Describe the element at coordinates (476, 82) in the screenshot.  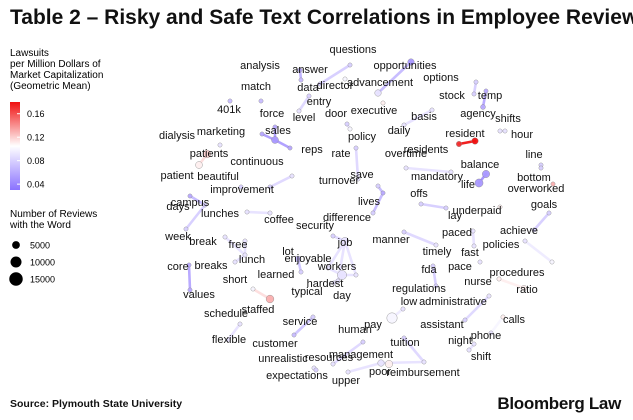
I see `node-options` at that location.